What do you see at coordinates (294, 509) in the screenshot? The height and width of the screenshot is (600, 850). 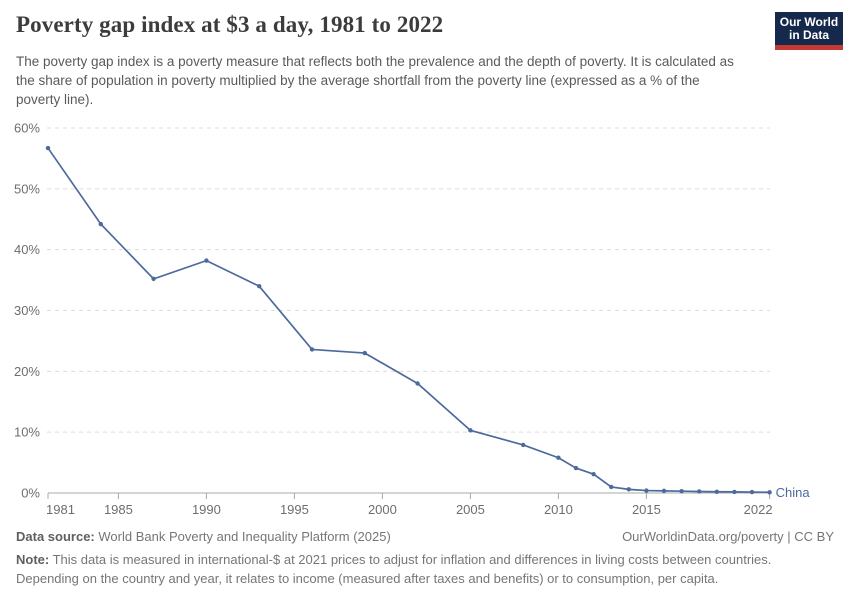 I see `x-tick-label: 1995` at bounding box center [294, 509].